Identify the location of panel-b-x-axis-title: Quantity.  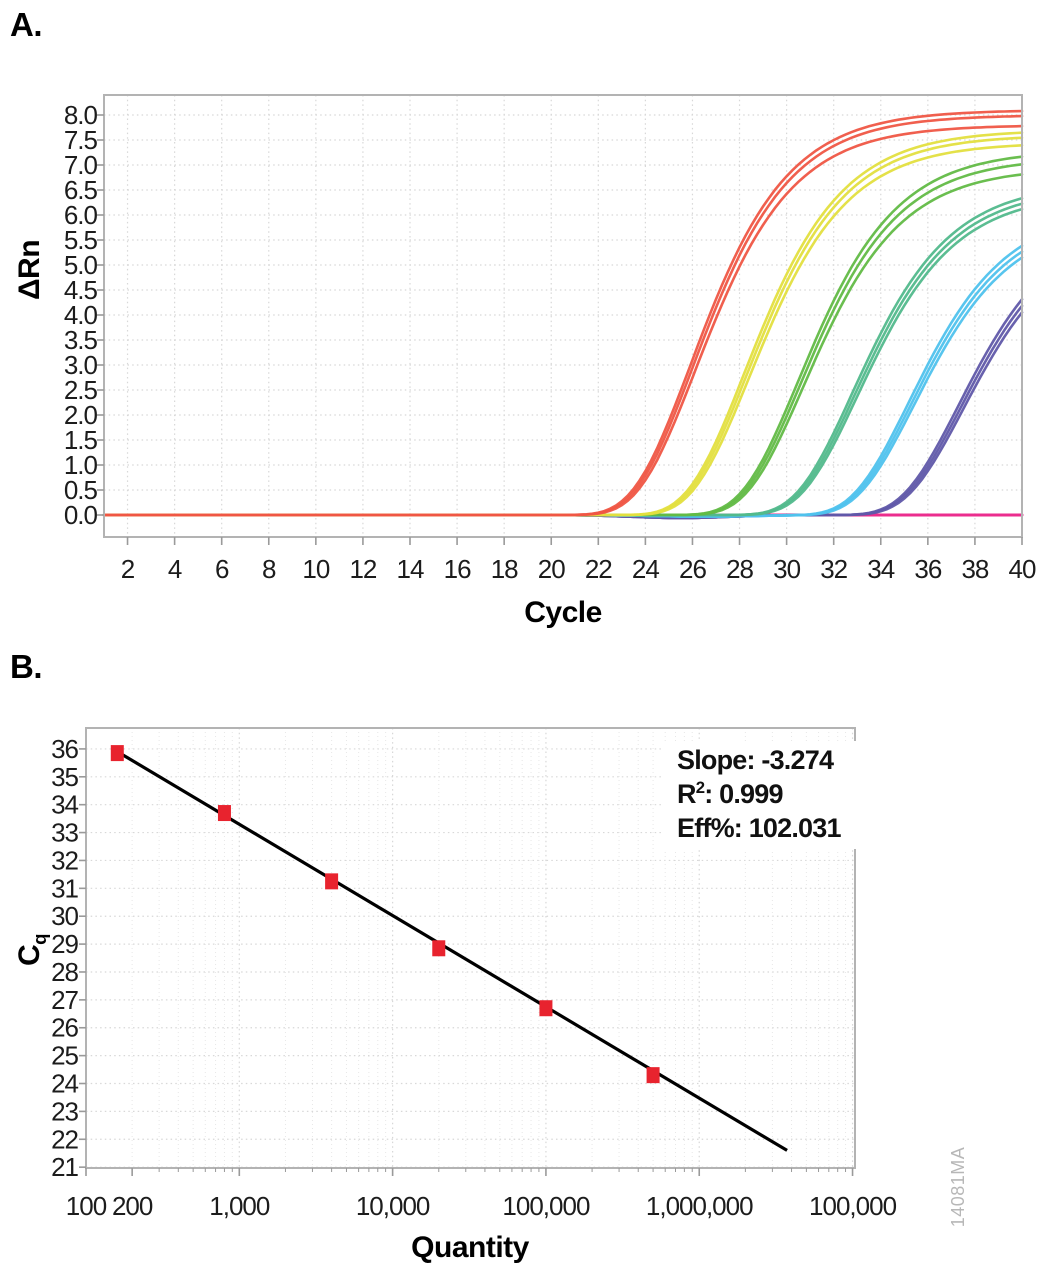
(470, 1247).